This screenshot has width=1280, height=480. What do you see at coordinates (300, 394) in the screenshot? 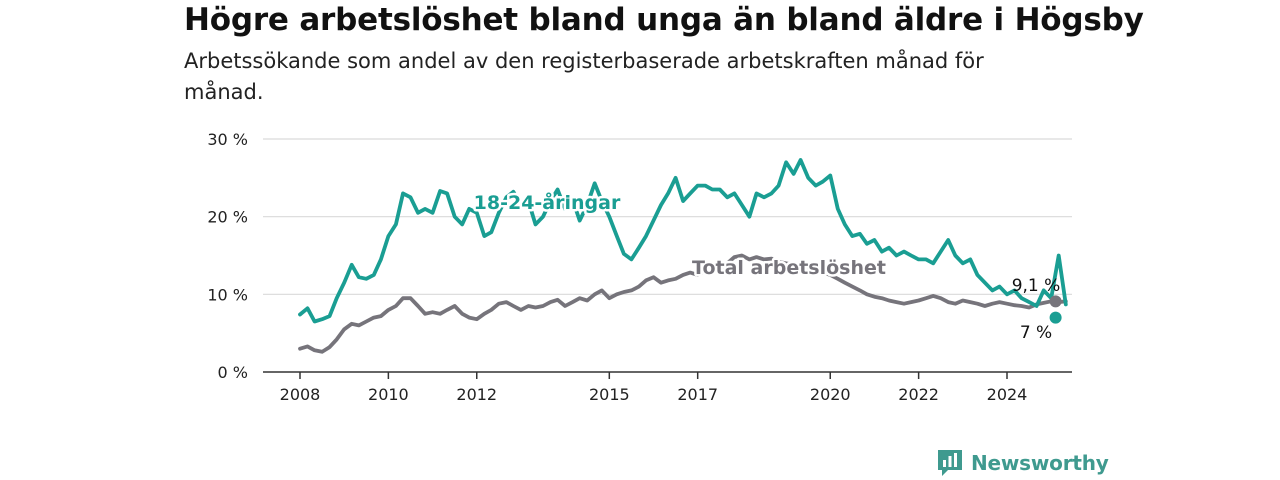
I see `x-tick-label: 2008` at bounding box center [300, 394].